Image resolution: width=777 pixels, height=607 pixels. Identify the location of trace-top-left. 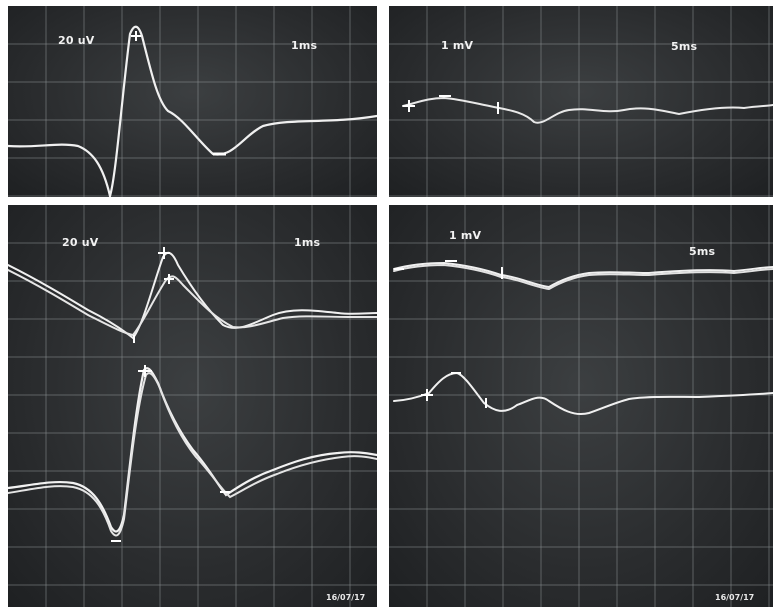
(192, 111).